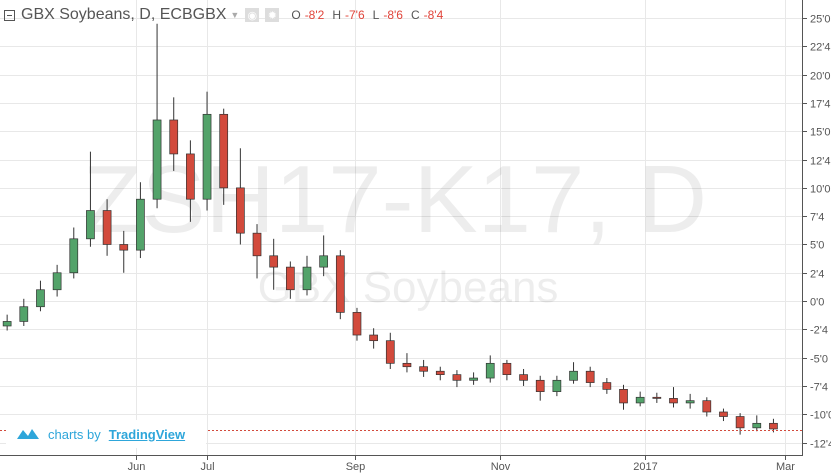 This screenshot has height=474, width=831. What do you see at coordinates (820, 133) in the screenshot?
I see `y-tick-label: 15'0` at bounding box center [820, 133].